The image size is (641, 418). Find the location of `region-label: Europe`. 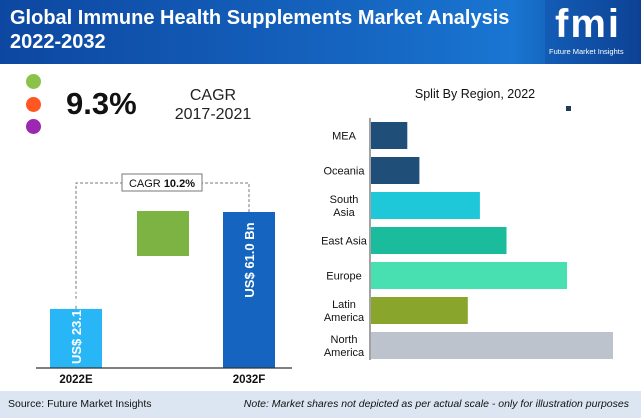

region-label: Europe is located at coordinates (343, 277).